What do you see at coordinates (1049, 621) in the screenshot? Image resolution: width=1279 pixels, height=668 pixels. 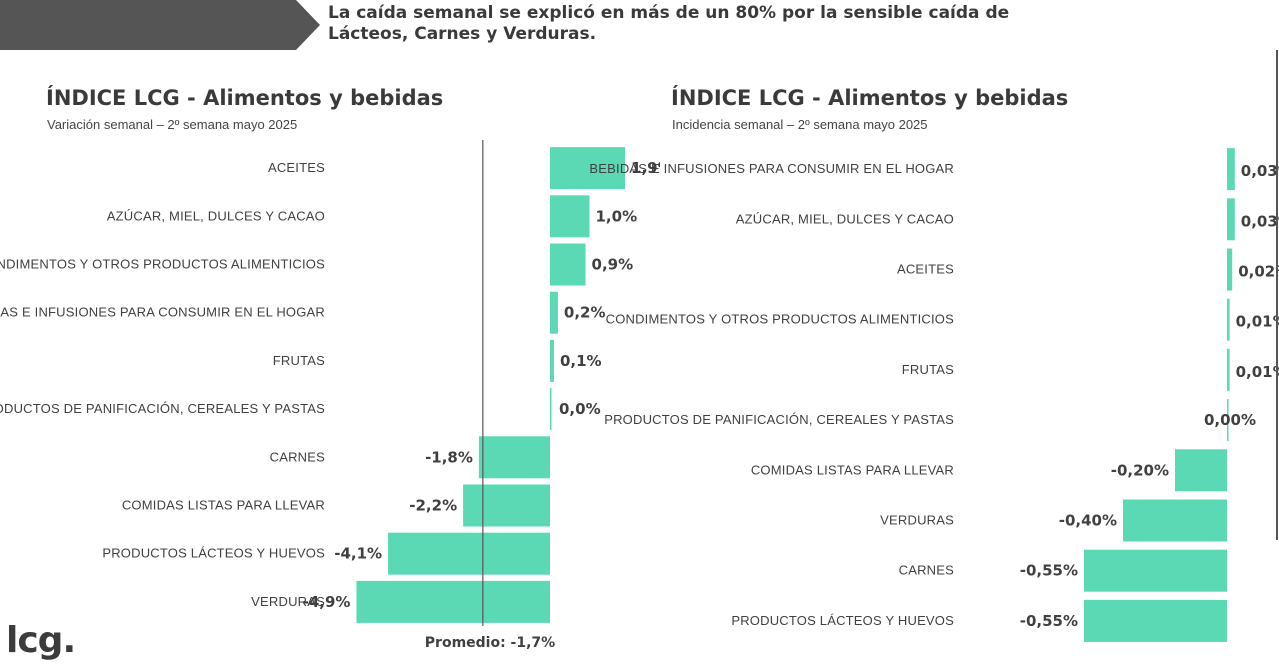 I see `value-label-10: -0,55%` at bounding box center [1049, 621].